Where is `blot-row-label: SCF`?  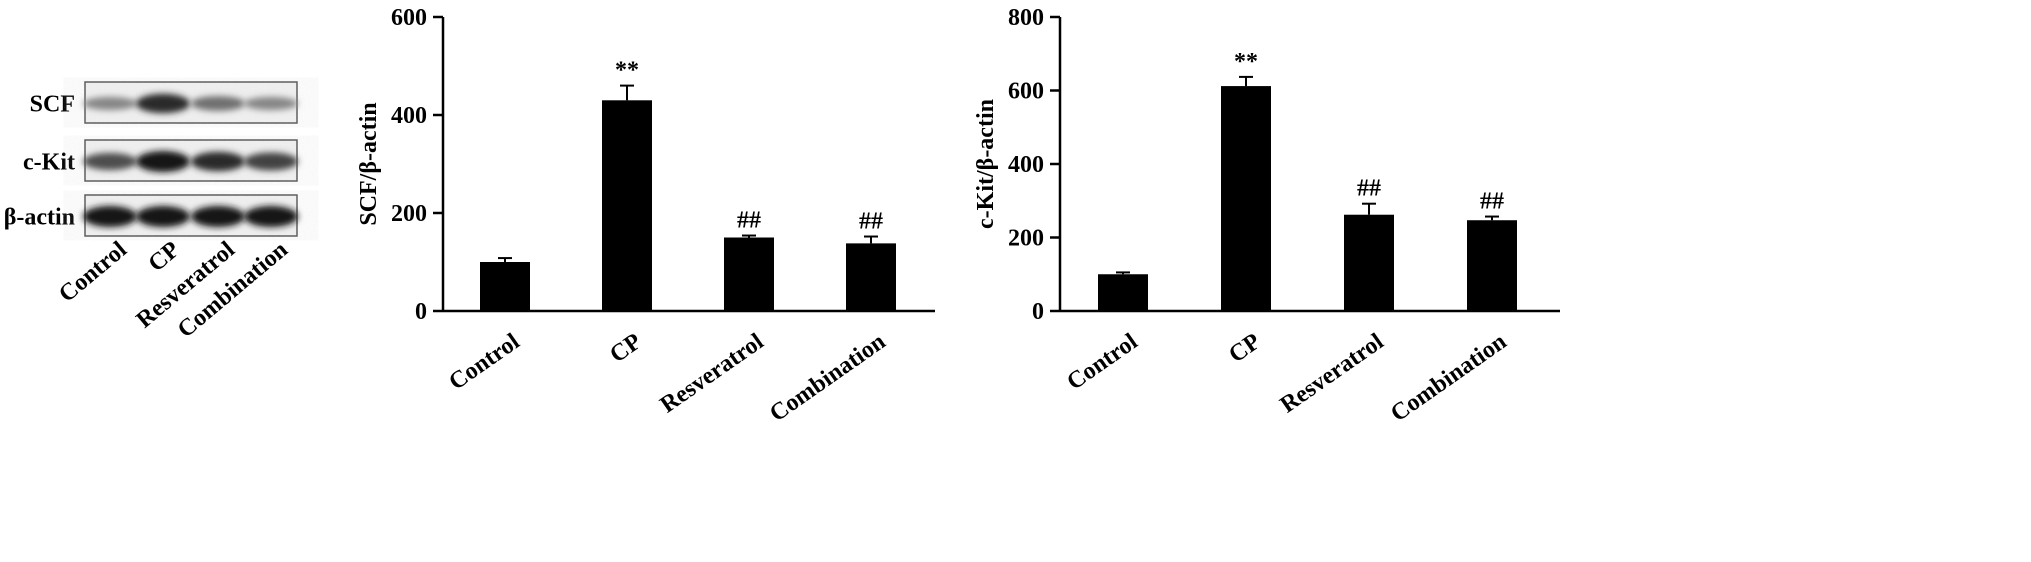
blot-row-label: SCF is located at coordinates (52, 105).